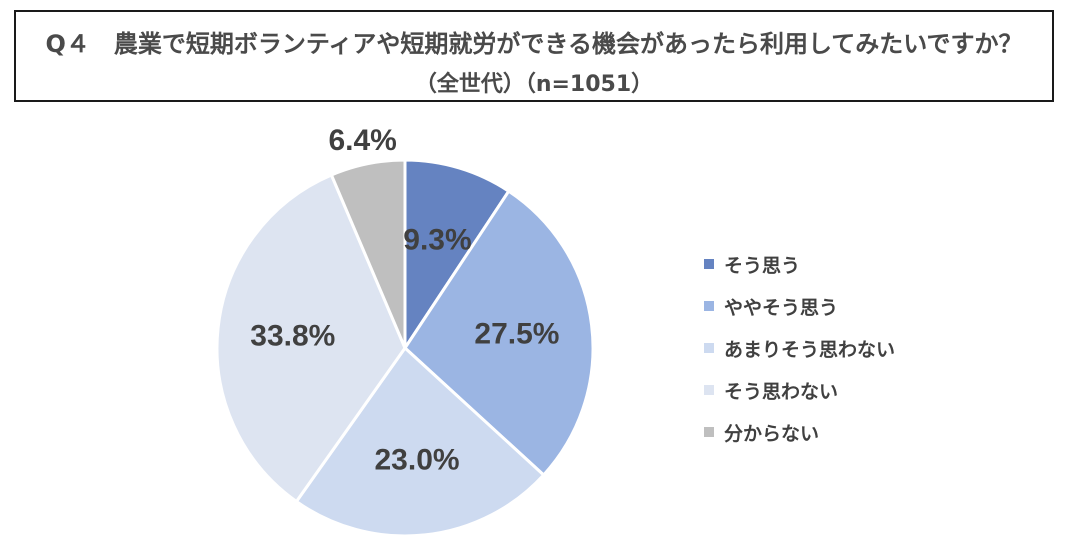  Describe the element at coordinates (762, 265) in the screenshot. I see `legend-label: そう思う` at that location.